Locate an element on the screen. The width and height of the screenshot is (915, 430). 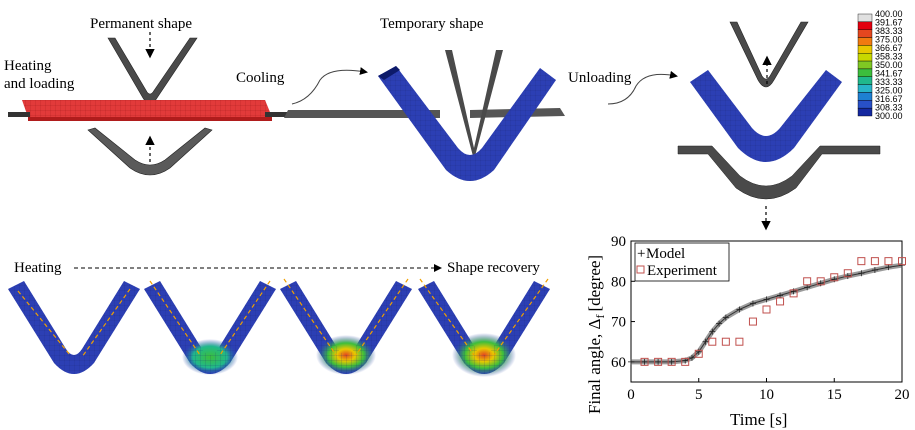
y-axis-title: Final angle, Δf [degree] is located at coordinates (596, 334).